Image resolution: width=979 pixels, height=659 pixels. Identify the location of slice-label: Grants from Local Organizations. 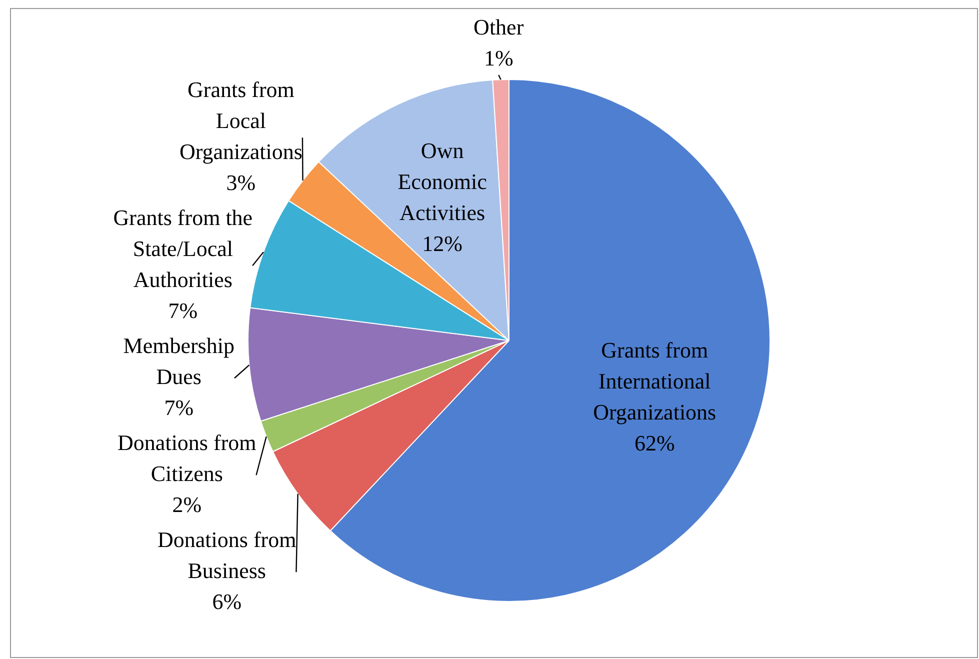
(240, 120).